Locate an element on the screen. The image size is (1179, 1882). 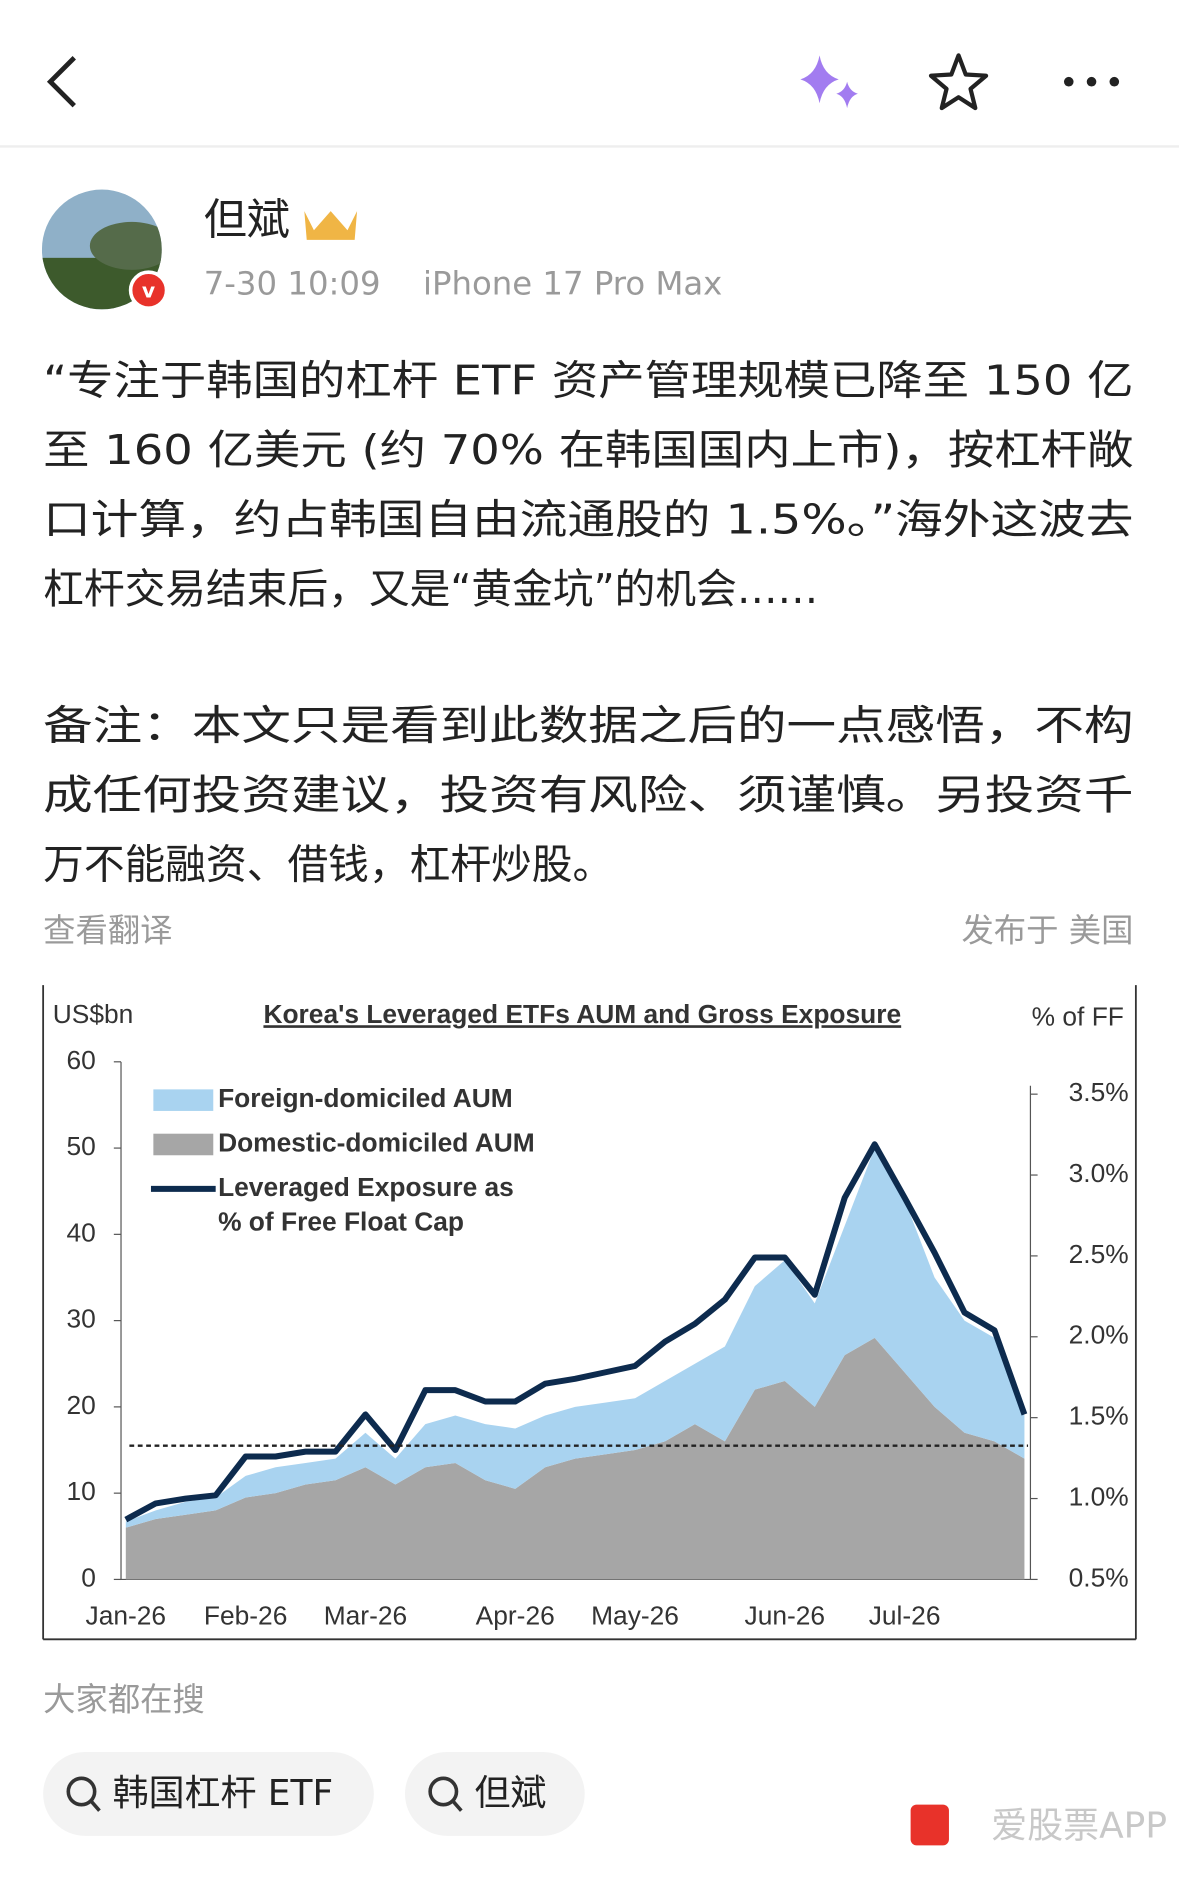
x-tick-label: Mar-26 is located at coordinates (365, 1616).